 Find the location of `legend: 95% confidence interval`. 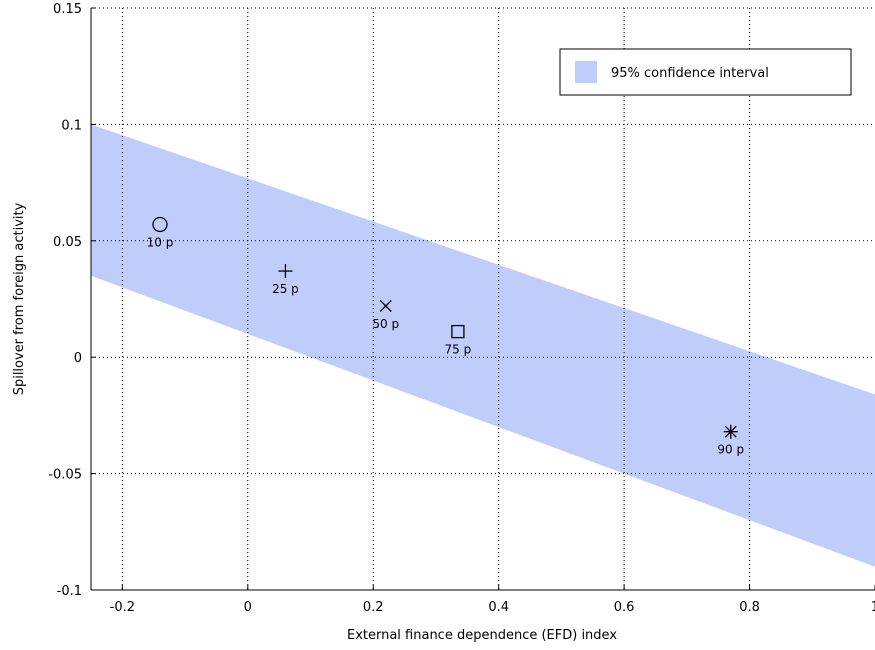

legend: 95% confidence interval is located at coordinates (705, 72).